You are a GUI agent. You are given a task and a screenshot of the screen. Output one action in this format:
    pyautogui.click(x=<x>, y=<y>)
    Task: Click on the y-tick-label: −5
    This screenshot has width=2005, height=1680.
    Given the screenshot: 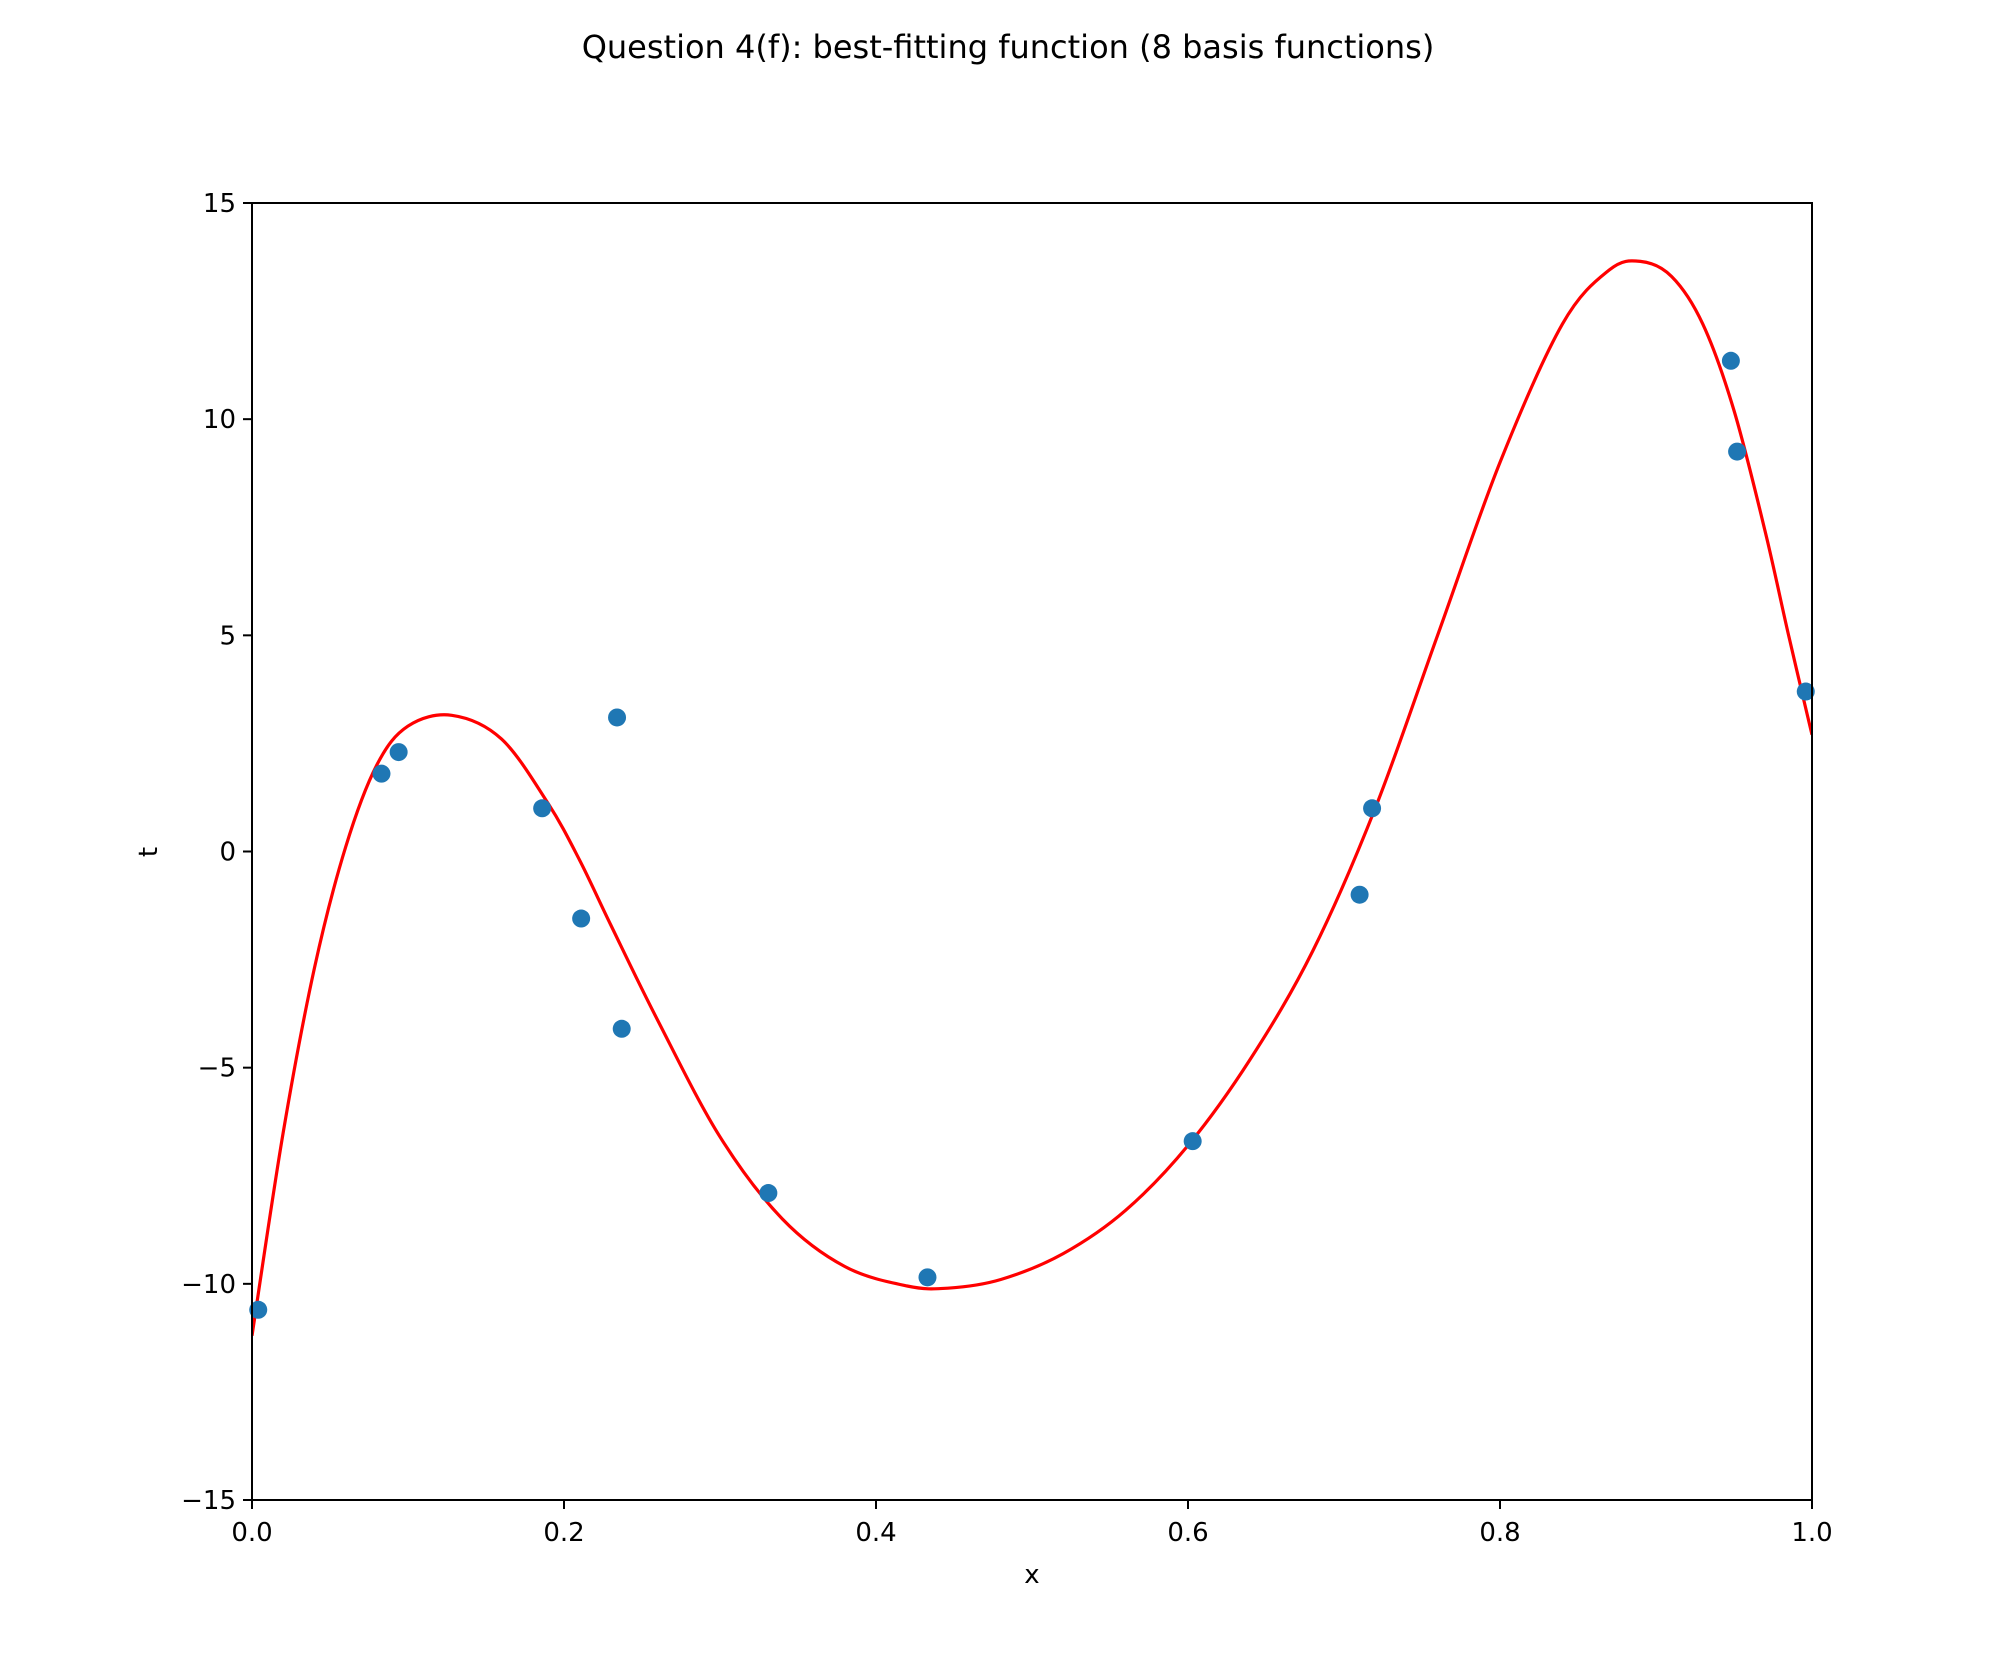 What is the action you would take?
    pyautogui.click(x=217, y=1069)
    